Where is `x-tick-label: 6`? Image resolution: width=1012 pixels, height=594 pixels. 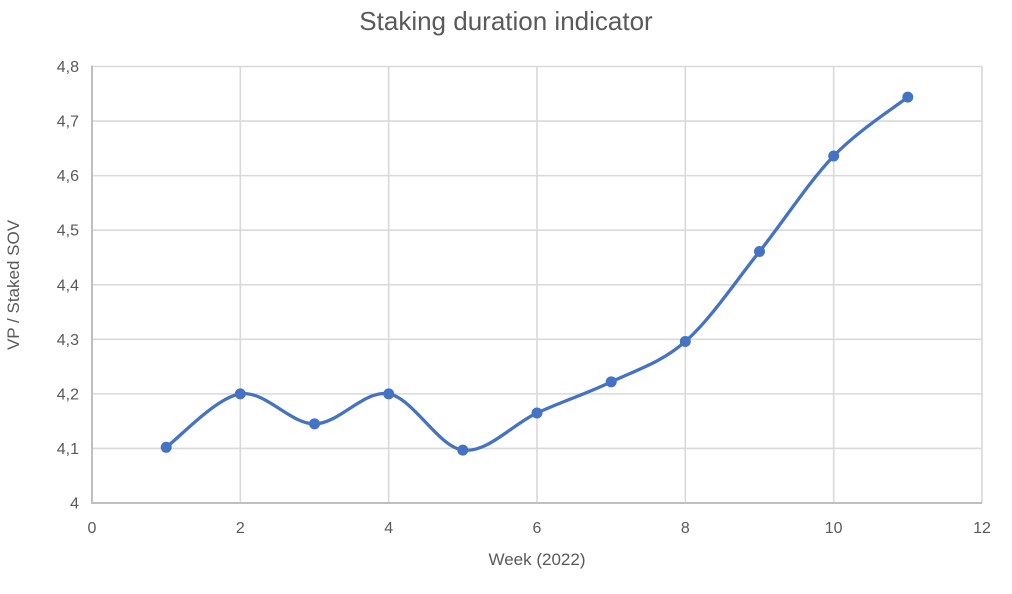 x-tick-label: 6 is located at coordinates (537, 528).